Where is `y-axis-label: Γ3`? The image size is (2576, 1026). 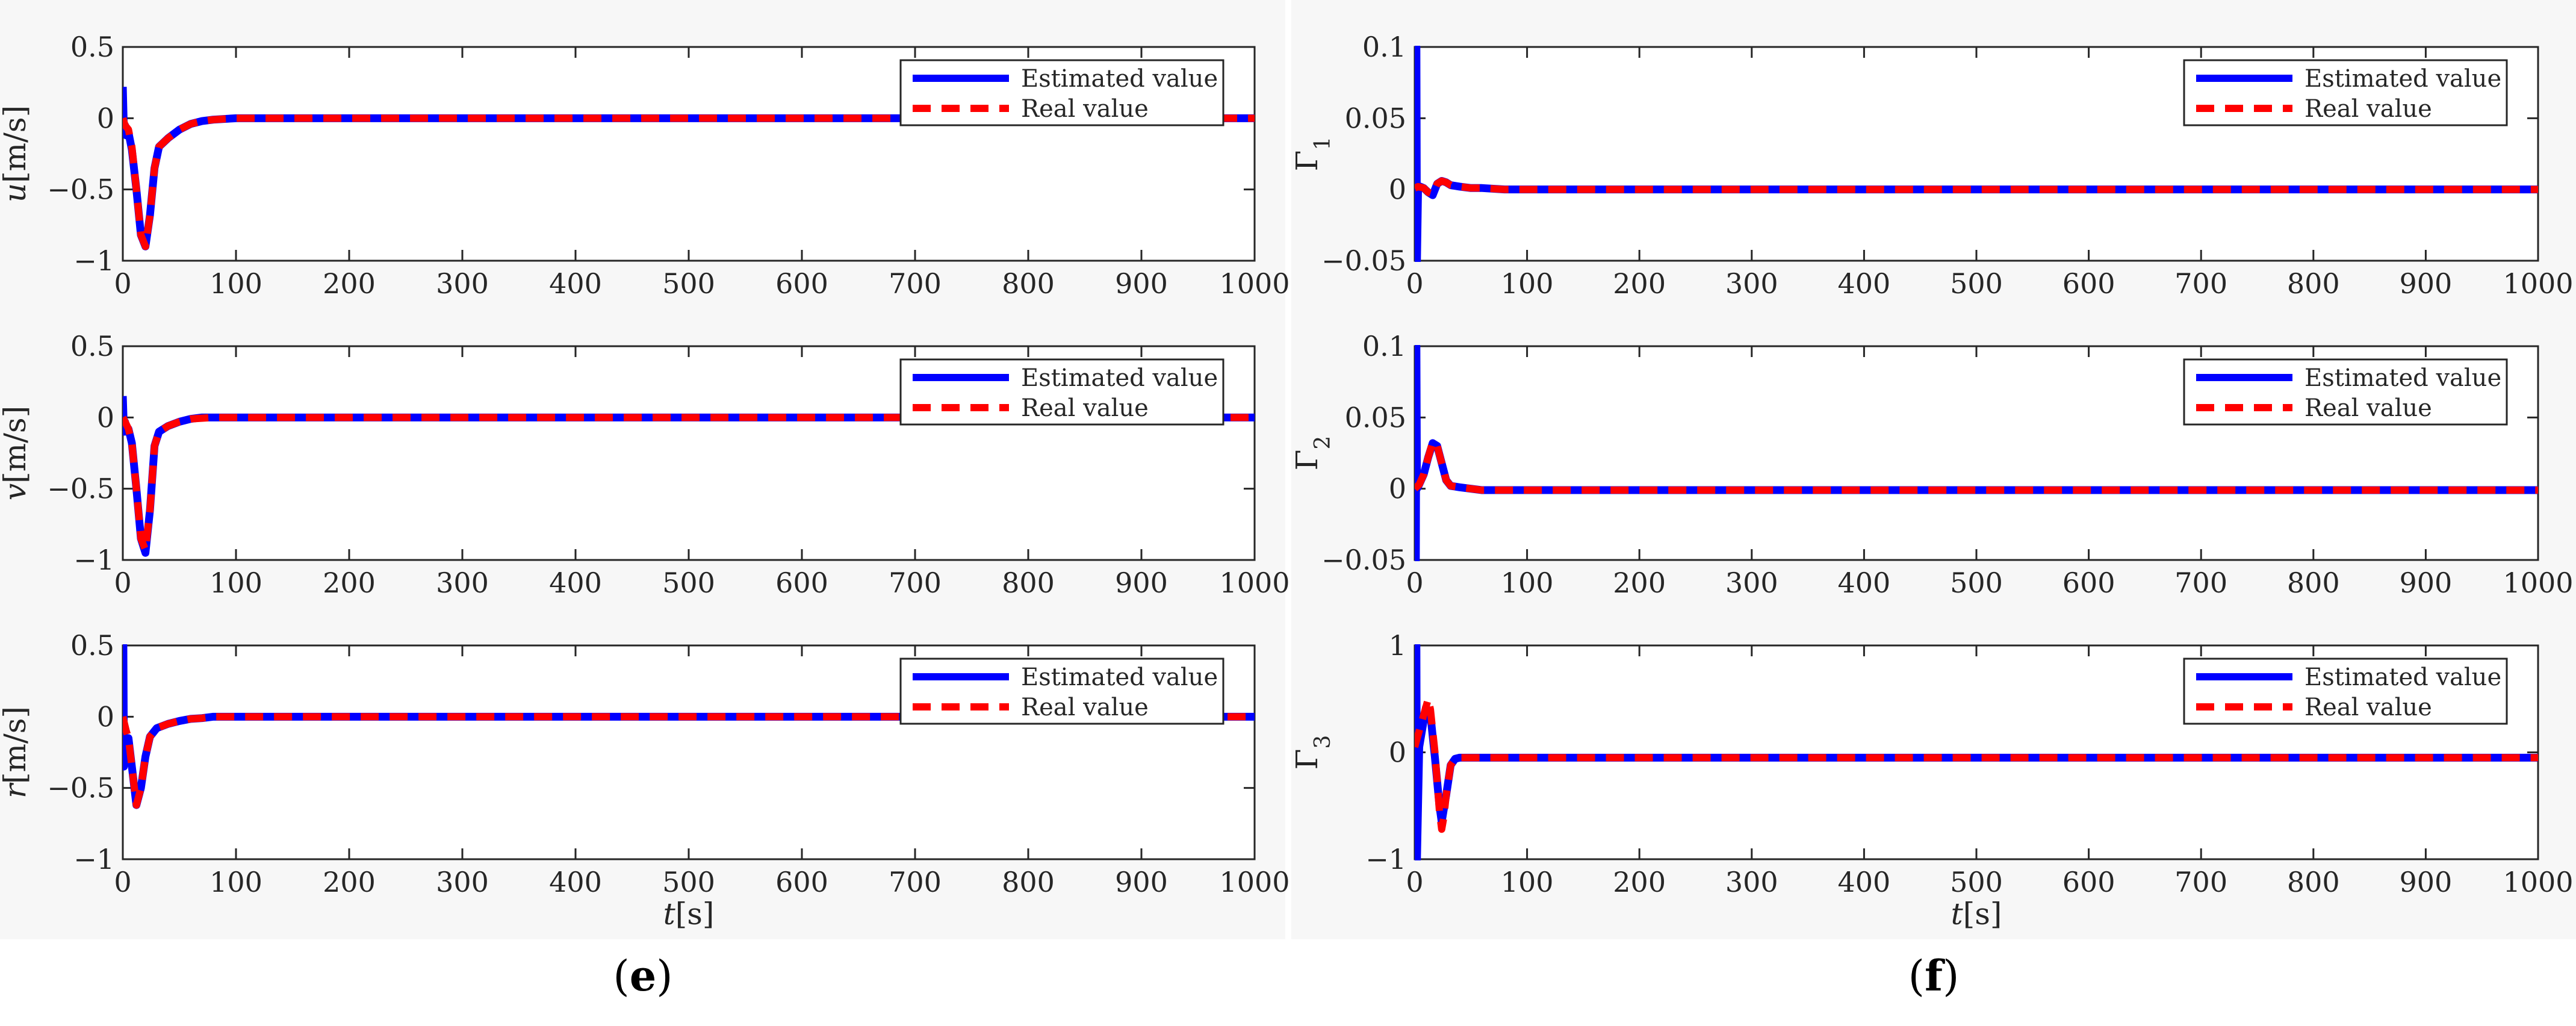 y-axis-label: Γ3 is located at coordinates (1312, 752).